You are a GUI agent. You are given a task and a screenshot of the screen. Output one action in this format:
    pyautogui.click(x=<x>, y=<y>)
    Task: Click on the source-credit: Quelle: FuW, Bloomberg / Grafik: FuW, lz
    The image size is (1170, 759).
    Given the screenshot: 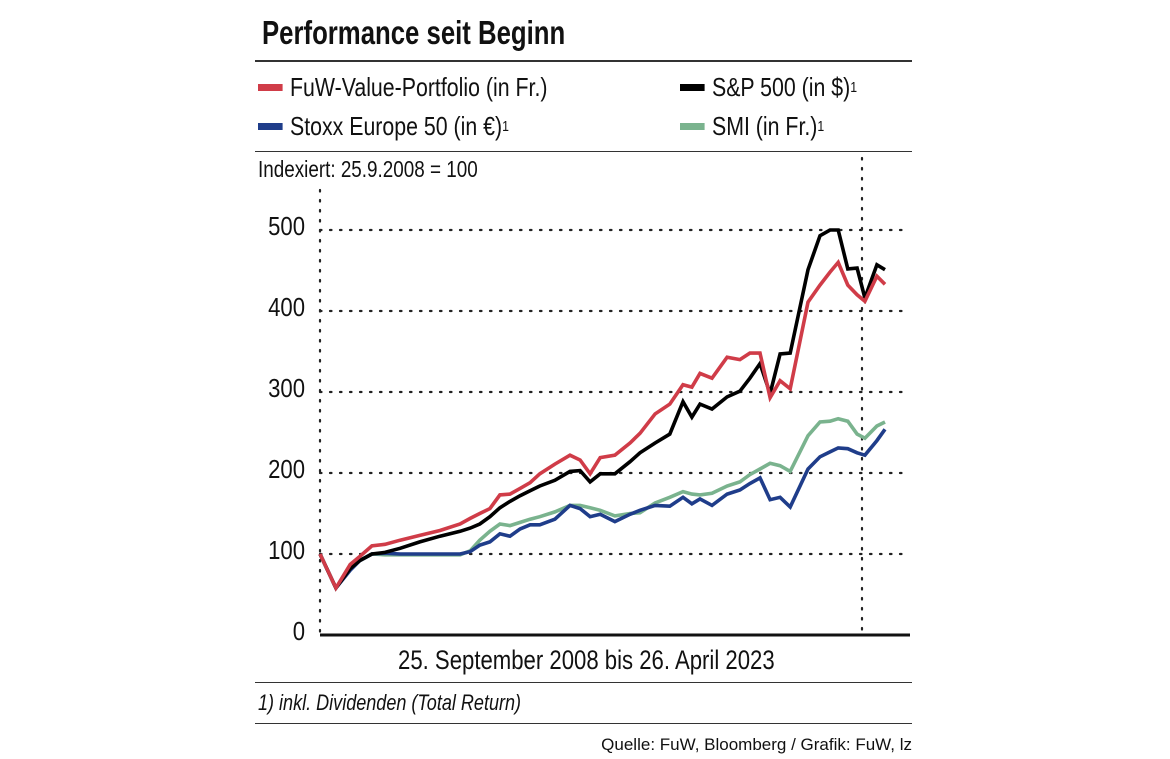 What is the action you would take?
    pyautogui.click(x=756, y=744)
    